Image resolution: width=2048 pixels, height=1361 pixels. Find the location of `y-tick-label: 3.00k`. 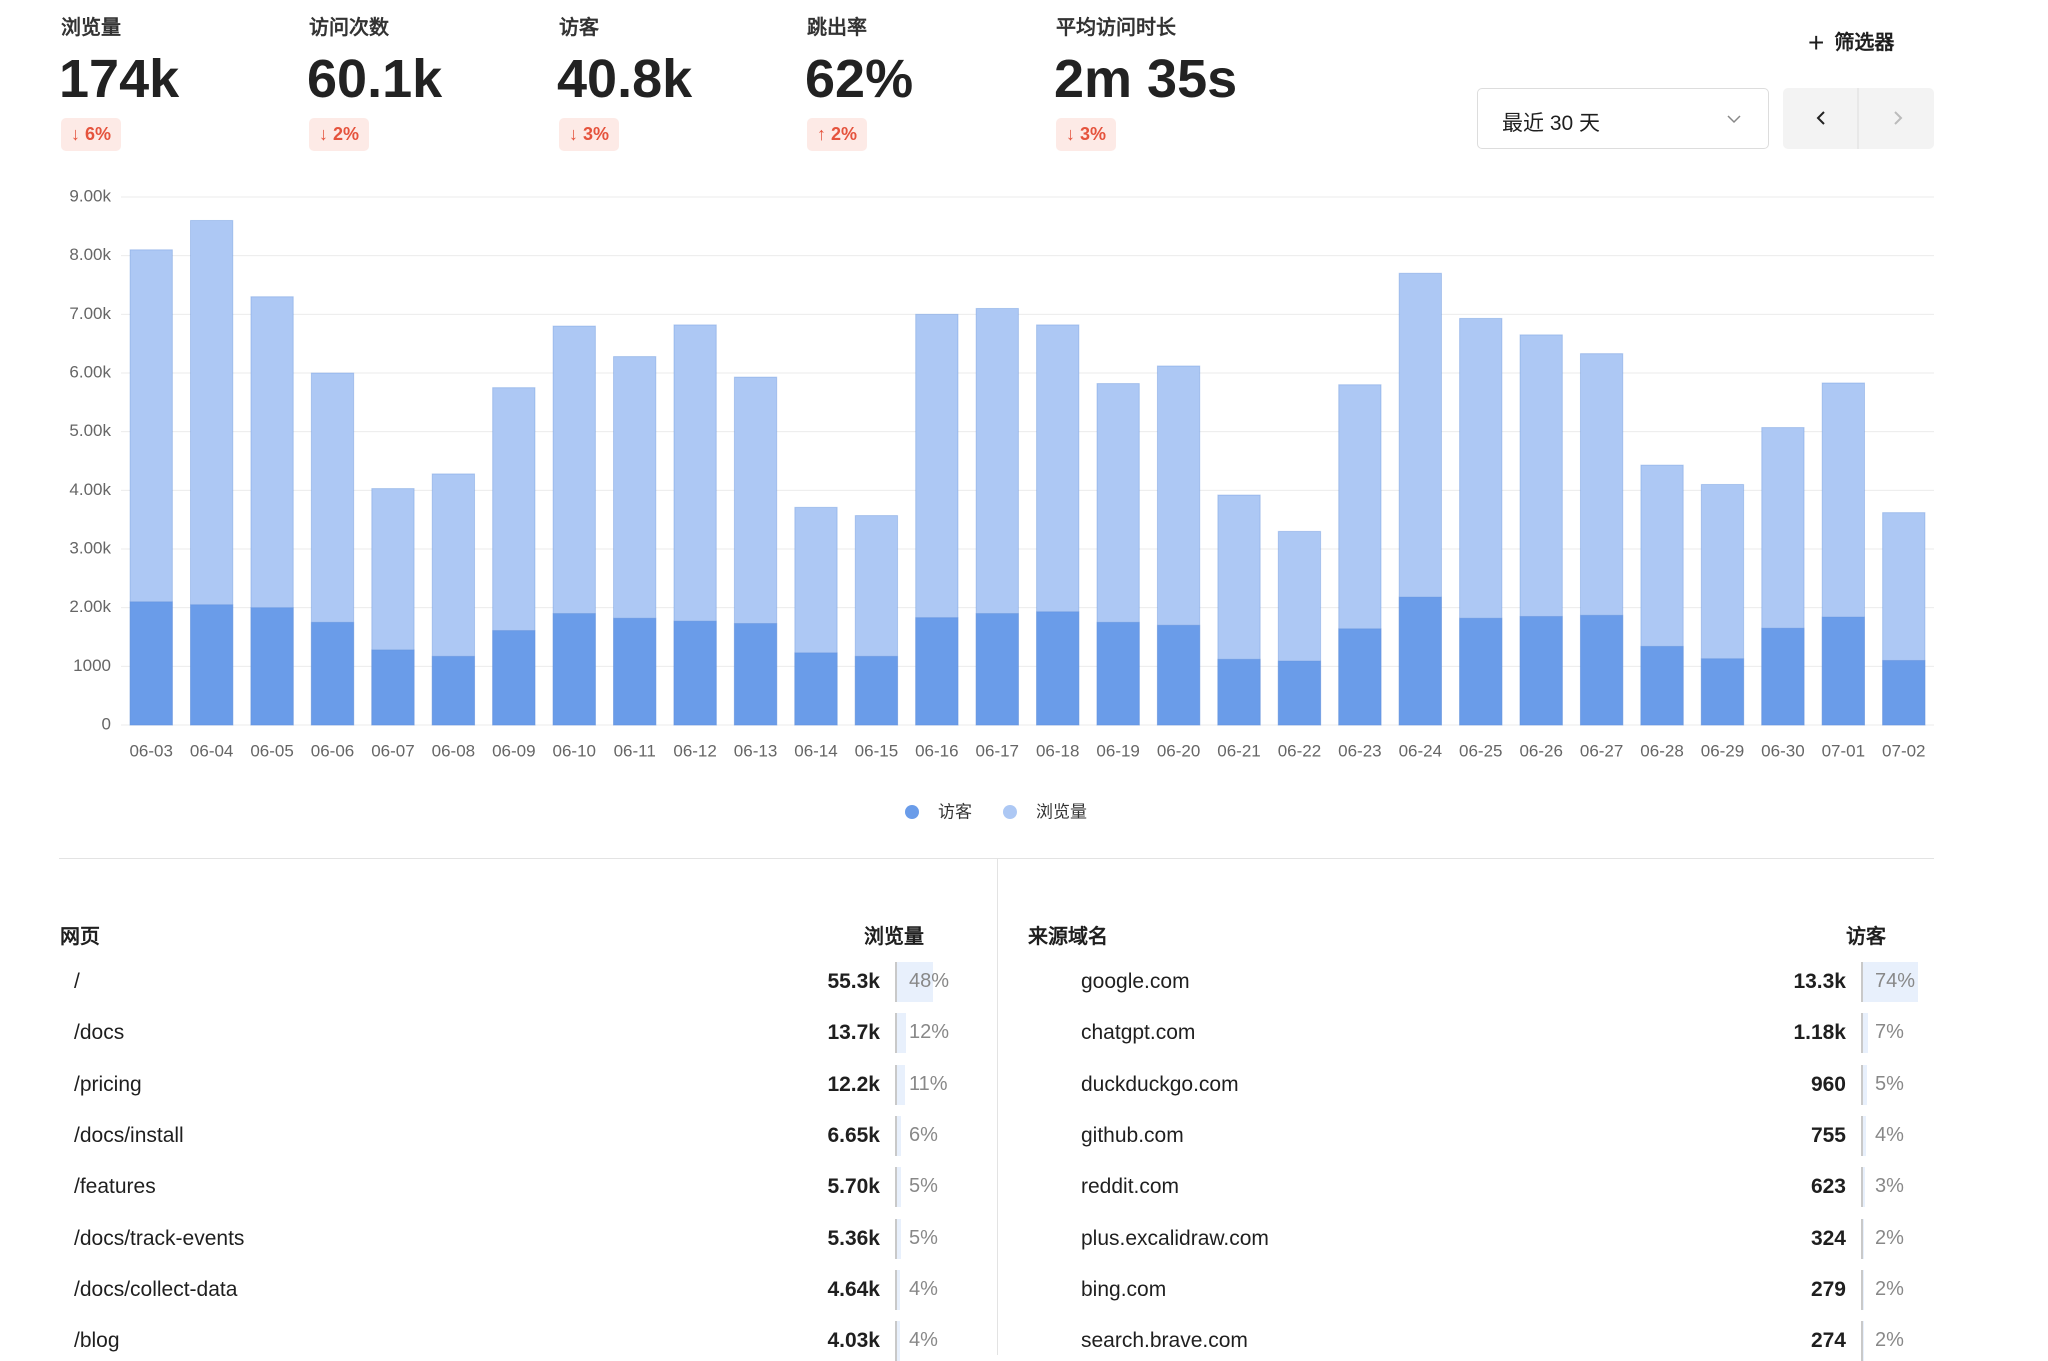

y-tick-label: 3.00k is located at coordinates (90, 547).